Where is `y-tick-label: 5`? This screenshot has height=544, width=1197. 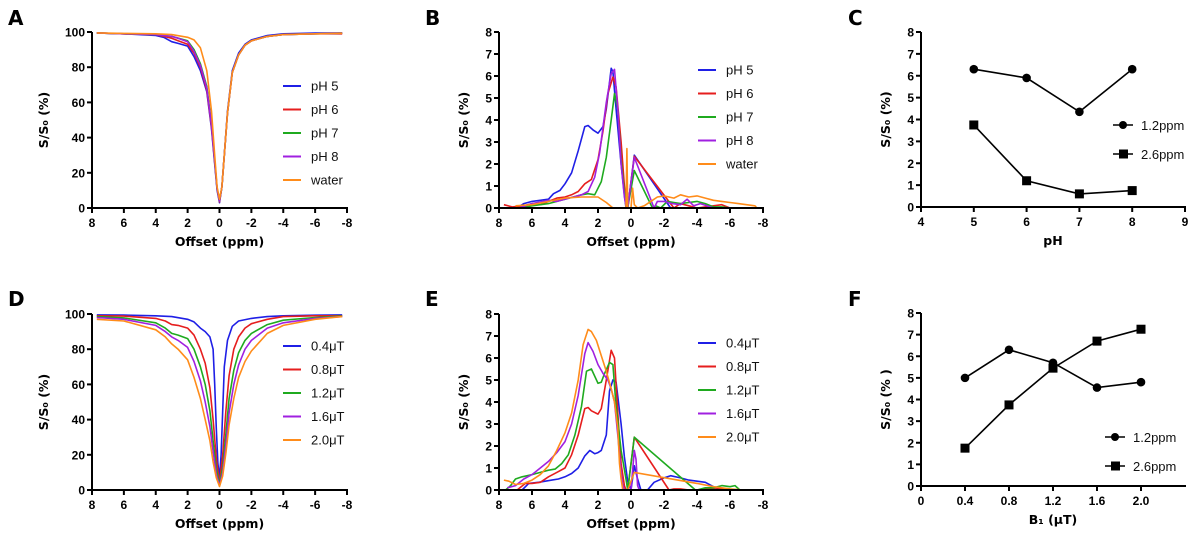
y-tick-label: 5 is located at coordinates (910, 378).